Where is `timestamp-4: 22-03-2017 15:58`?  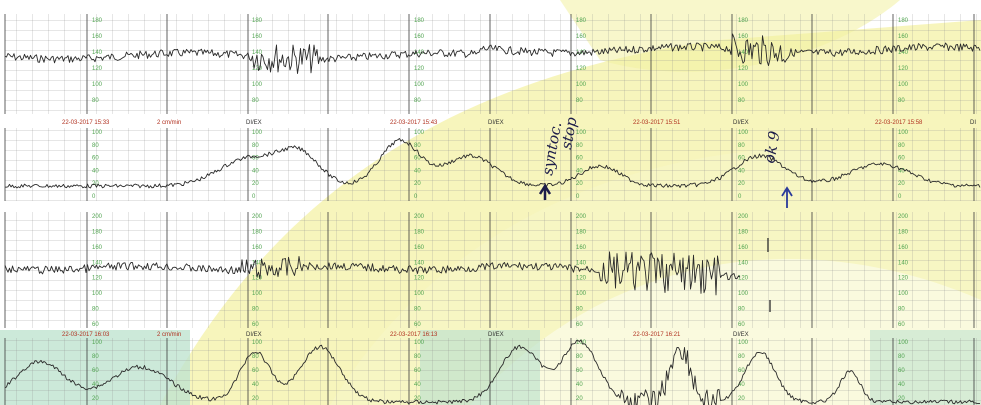
timestamp-4: 22-03-2017 15:58 is located at coordinates (899, 123).